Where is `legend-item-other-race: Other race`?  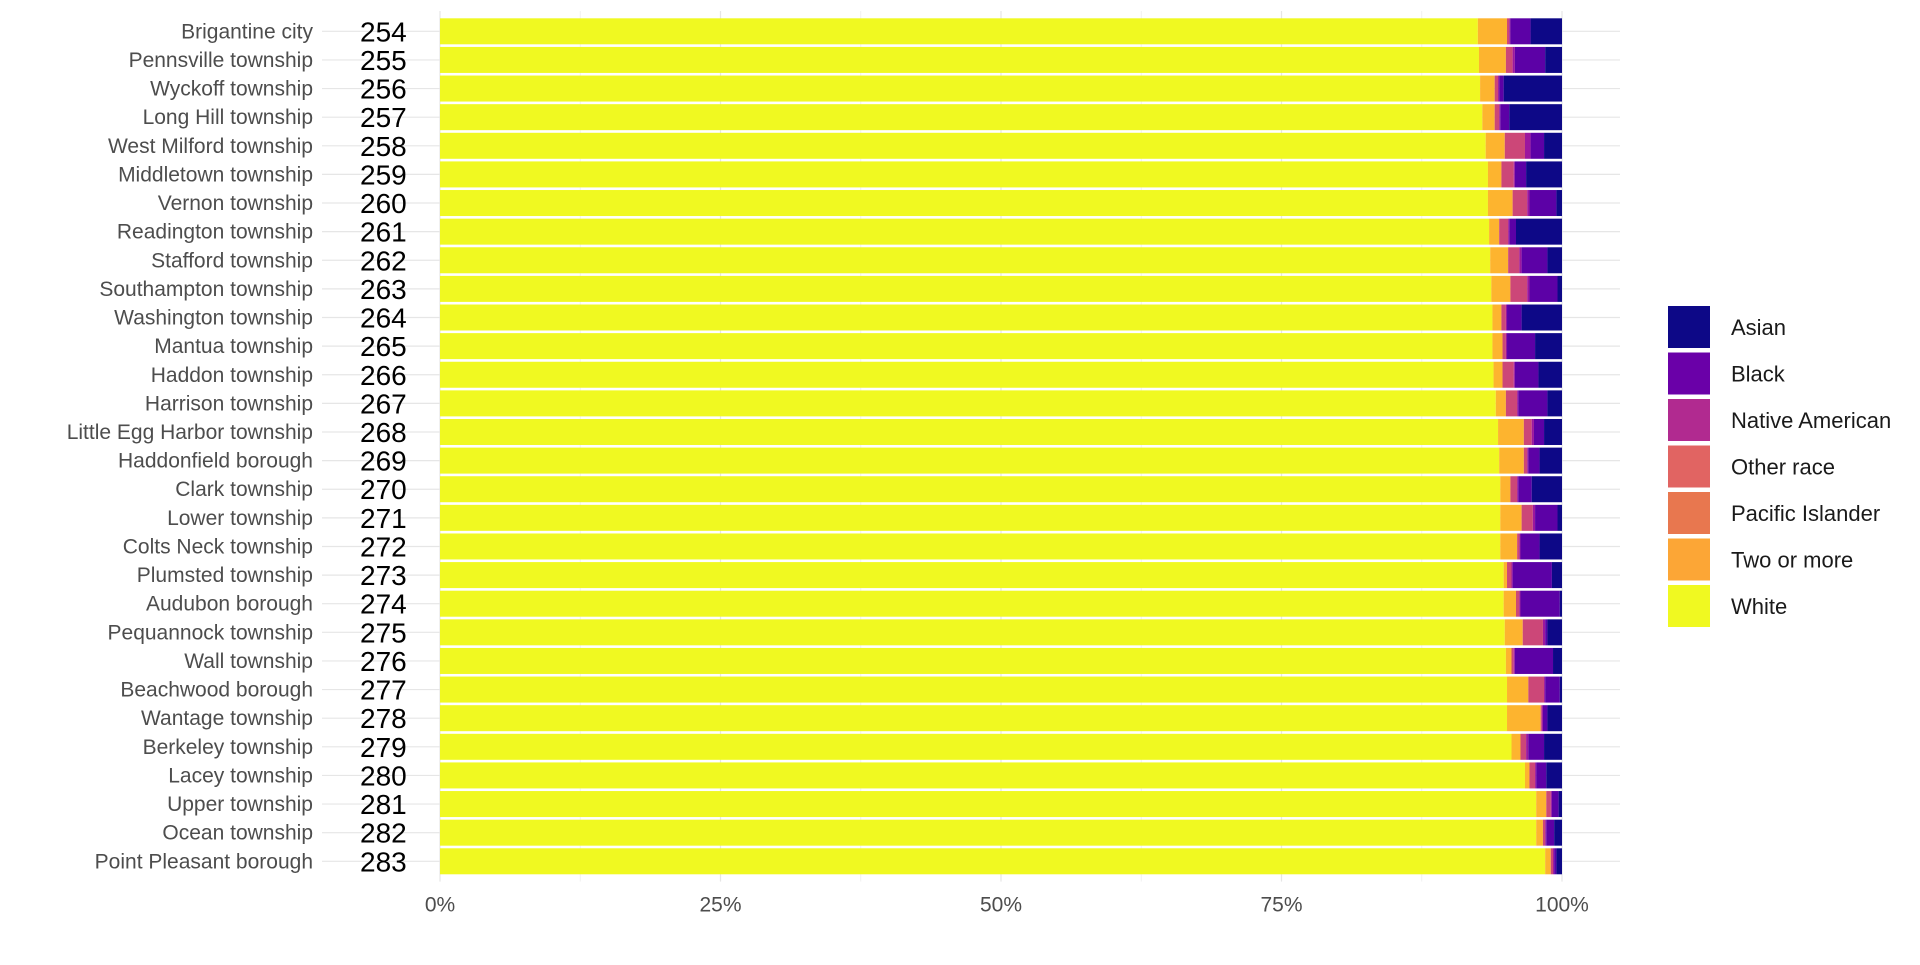 legend-item-other-race: Other race is located at coordinates (1751, 466).